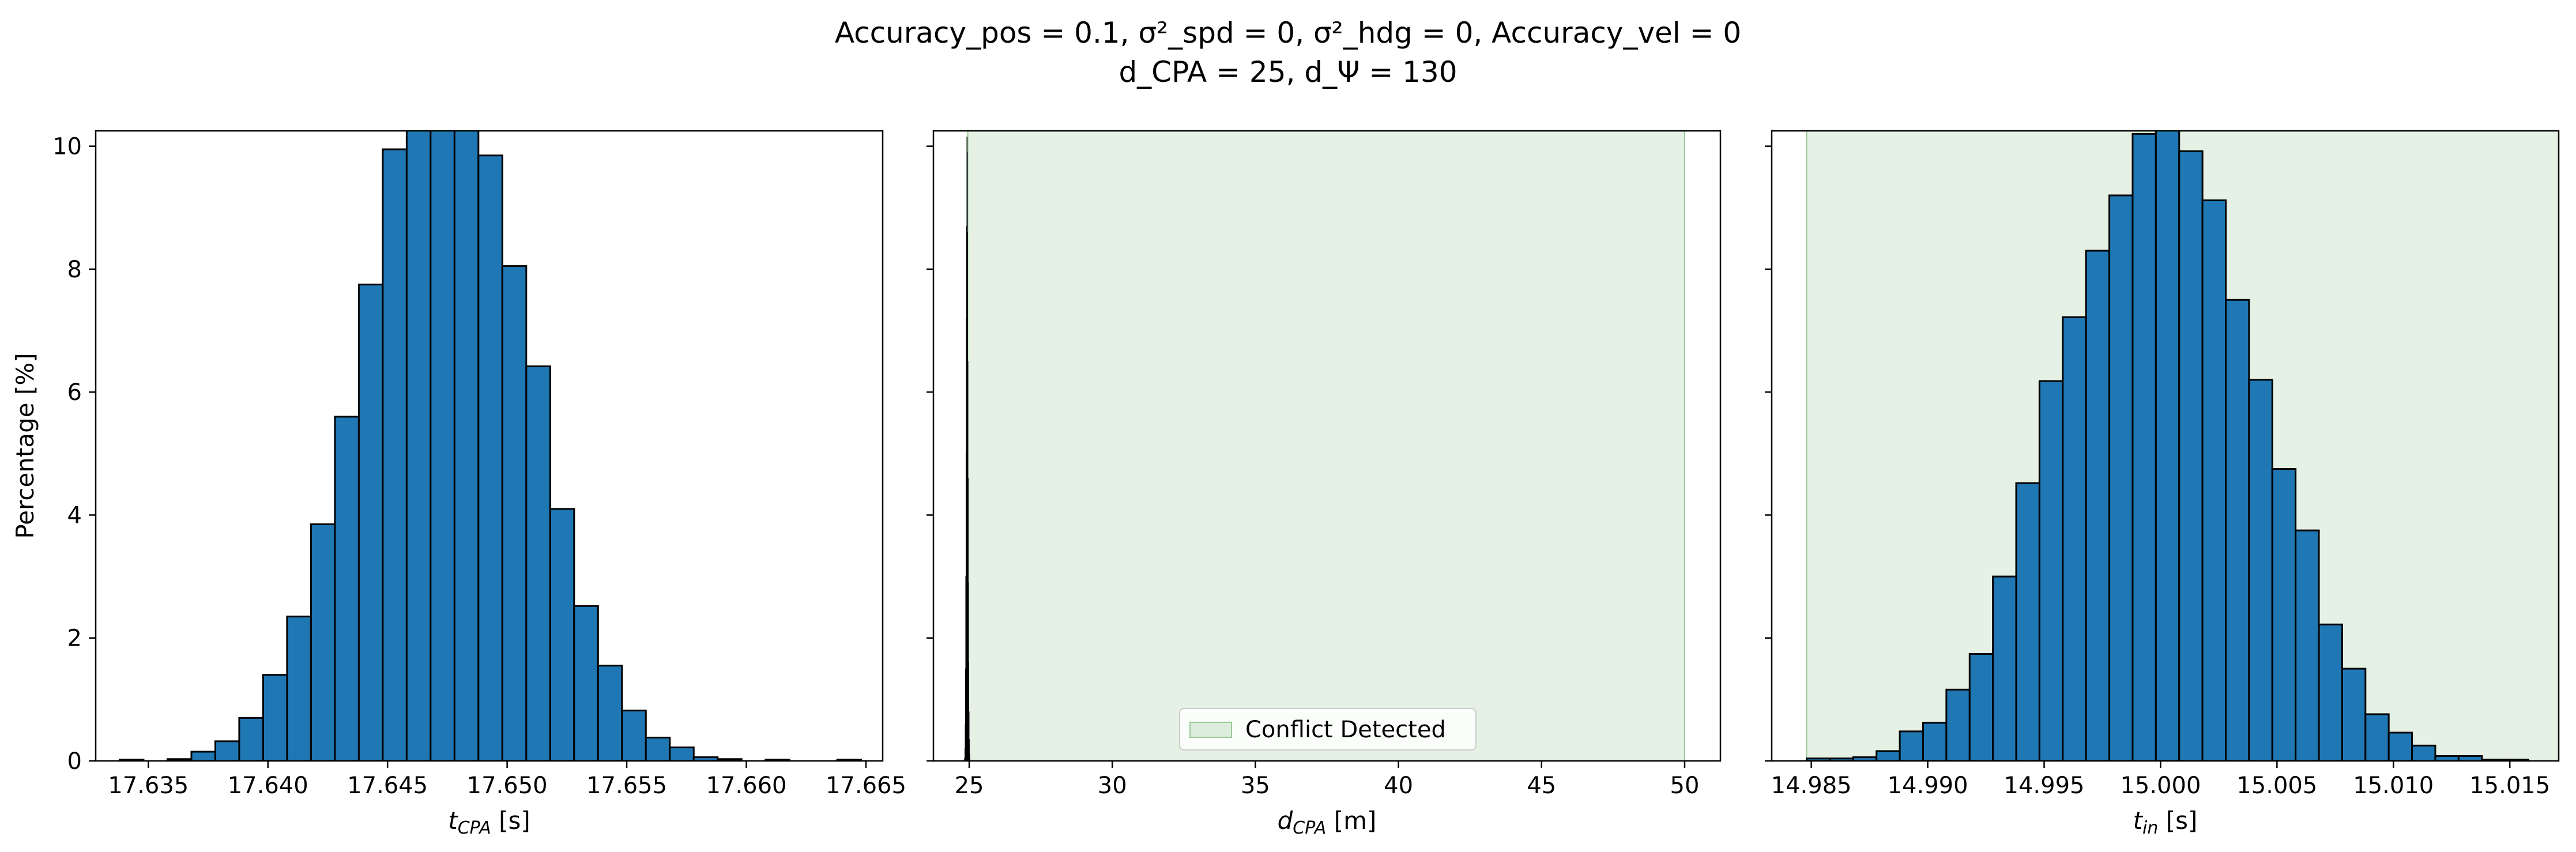  What do you see at coordinates (1398, 786) in the screenshot?
I see `x-tick-label: 40` at bounding box center [1398, 786].